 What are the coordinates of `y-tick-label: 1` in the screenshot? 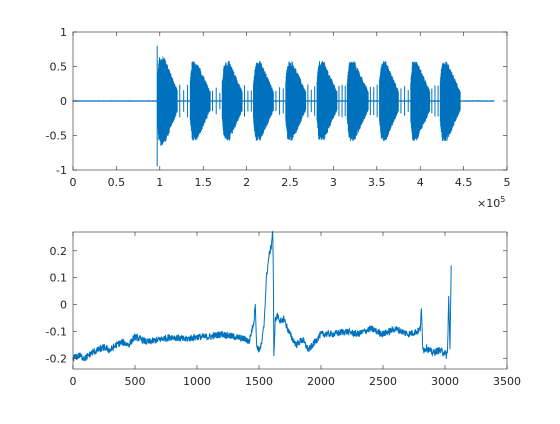 It's located at (63, 32).